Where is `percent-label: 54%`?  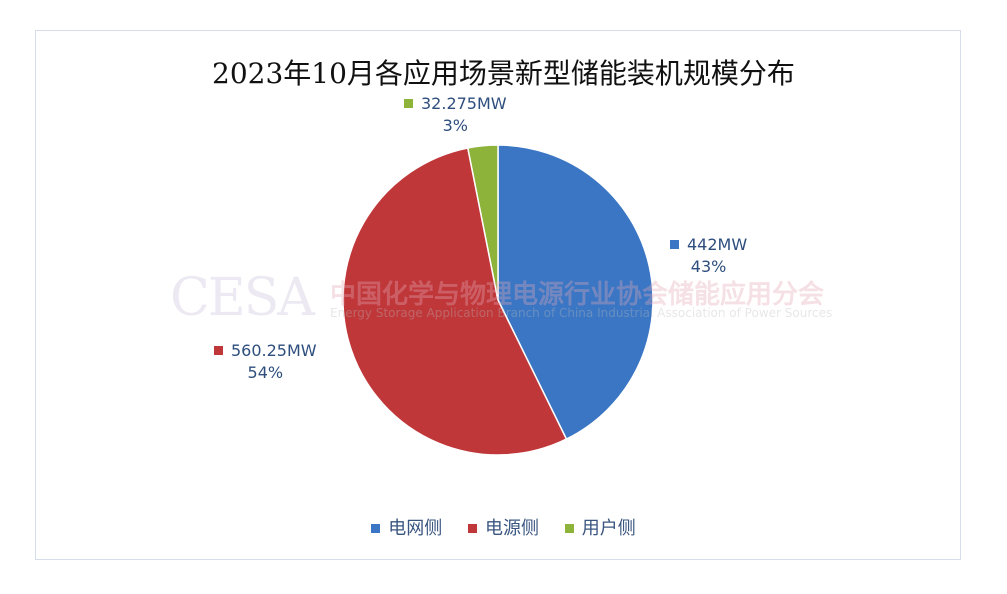
percent-label: 54% is located at coordinates (265, 372).